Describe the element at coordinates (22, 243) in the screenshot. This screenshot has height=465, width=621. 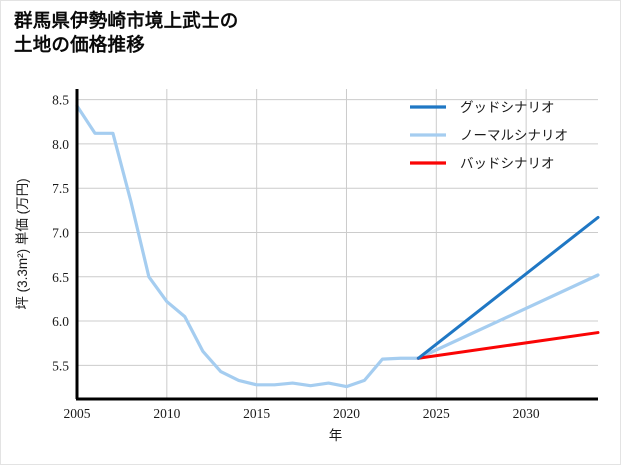
I see `y-axis-title: 坪 (3.3m²) 単価 (万円)` at that location.